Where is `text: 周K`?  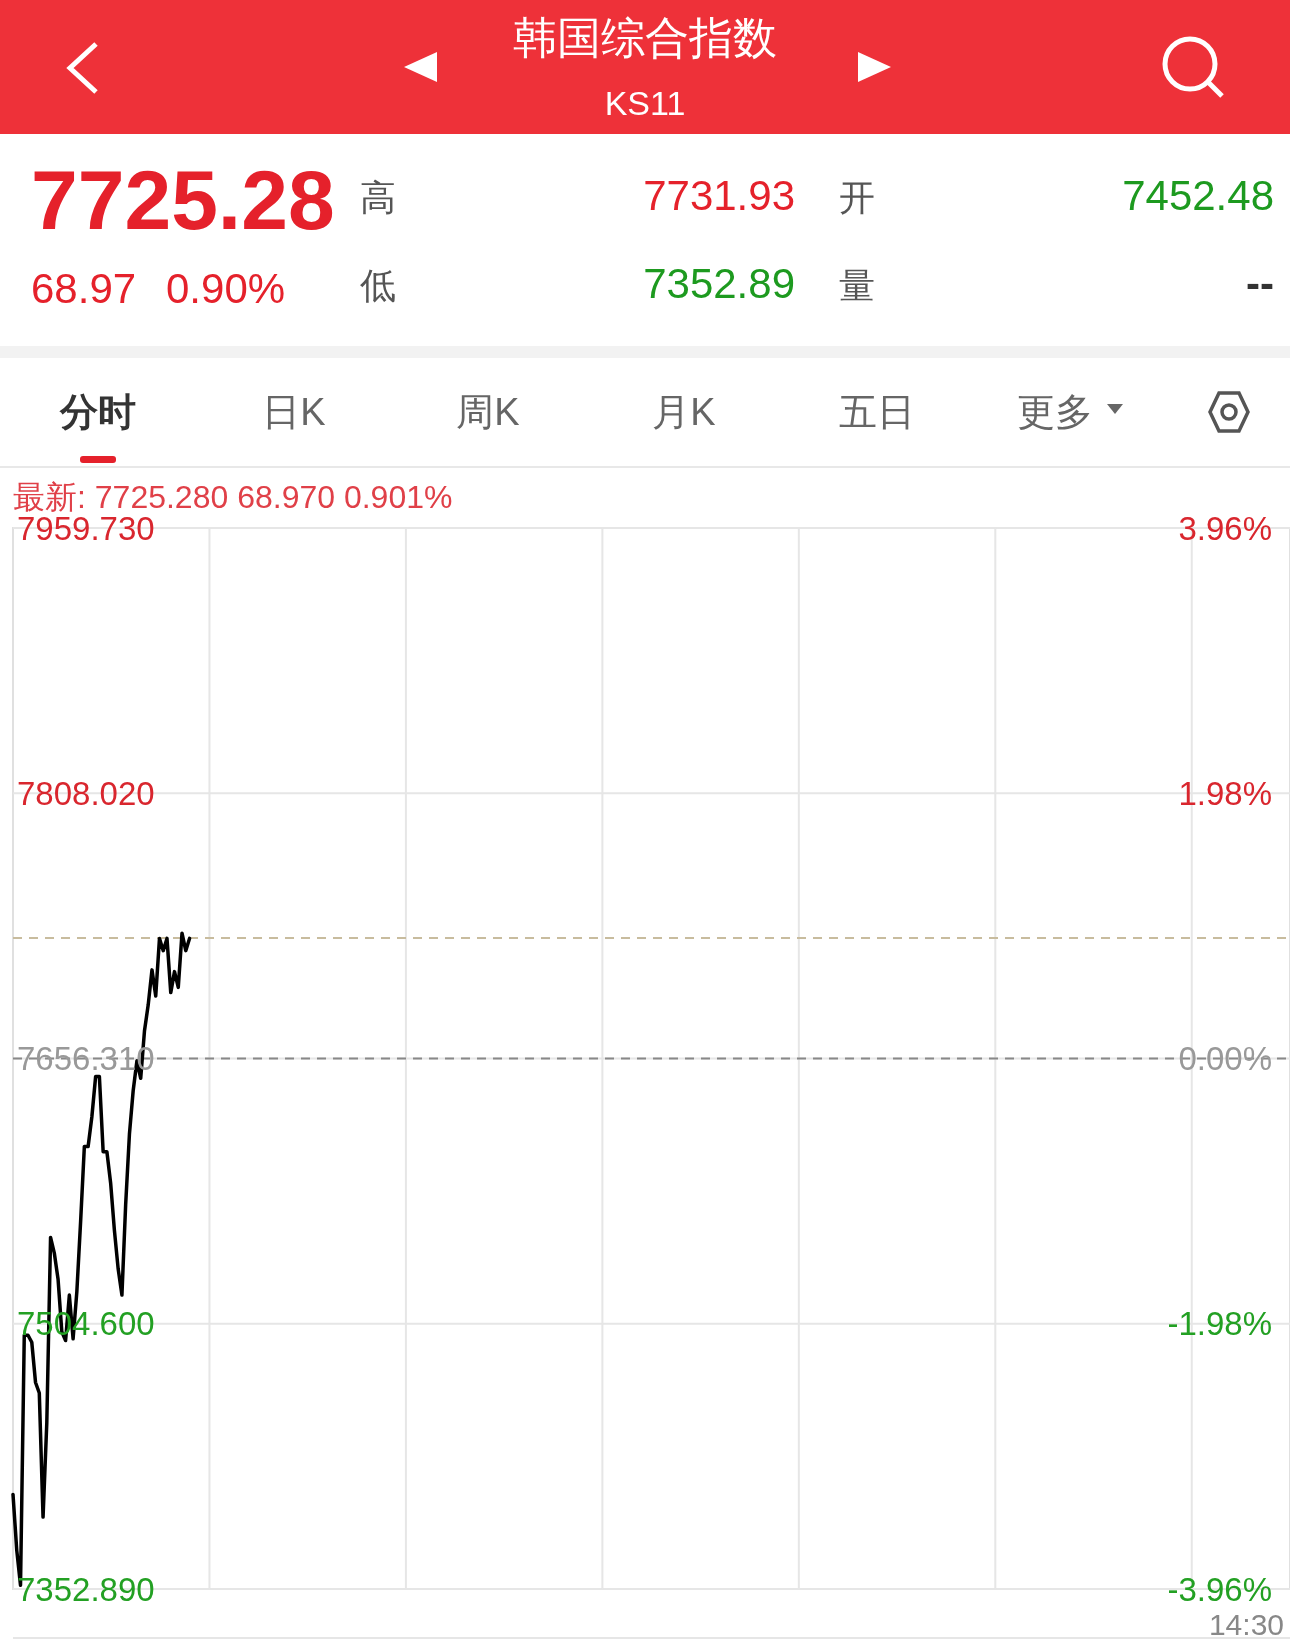
text: 周K is located at coordinates (488, 412).